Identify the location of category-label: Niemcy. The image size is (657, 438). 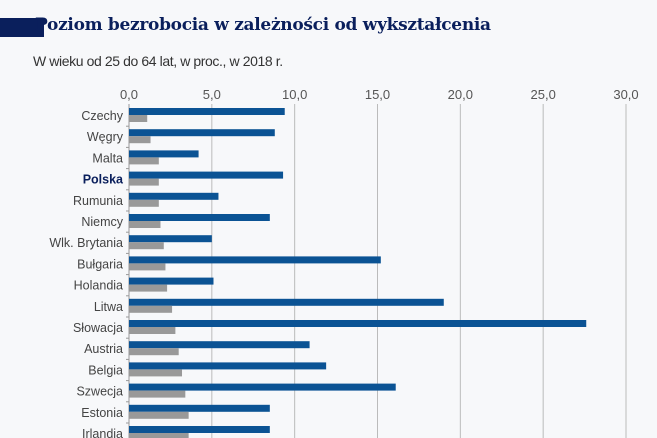
(102, 222).